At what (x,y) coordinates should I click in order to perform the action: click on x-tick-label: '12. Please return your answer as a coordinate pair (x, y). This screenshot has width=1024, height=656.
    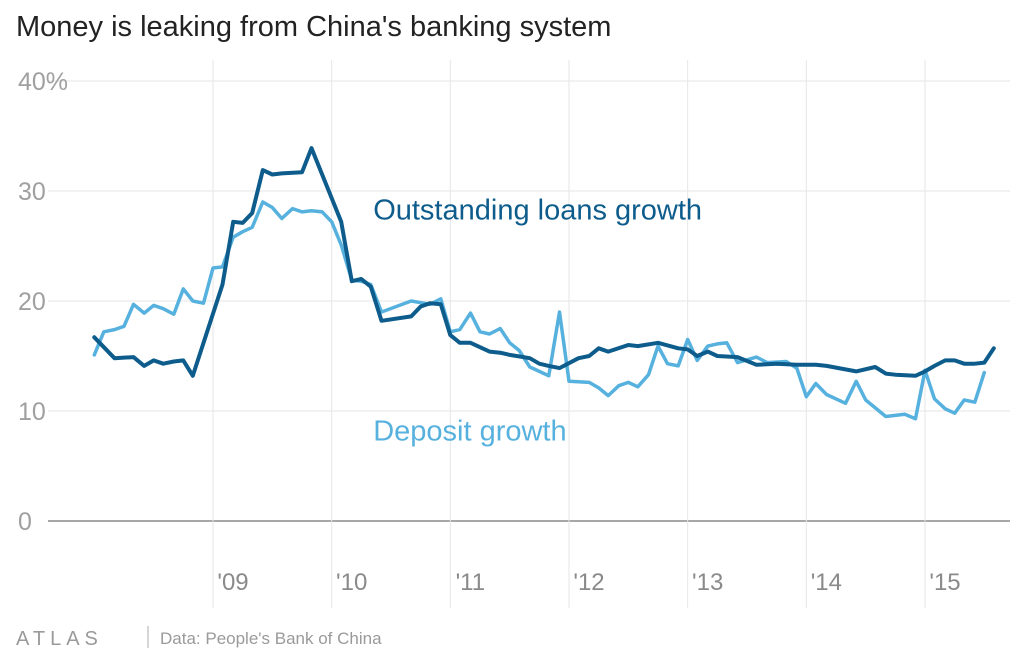
    Looking at the image, I should click on (588, 582).